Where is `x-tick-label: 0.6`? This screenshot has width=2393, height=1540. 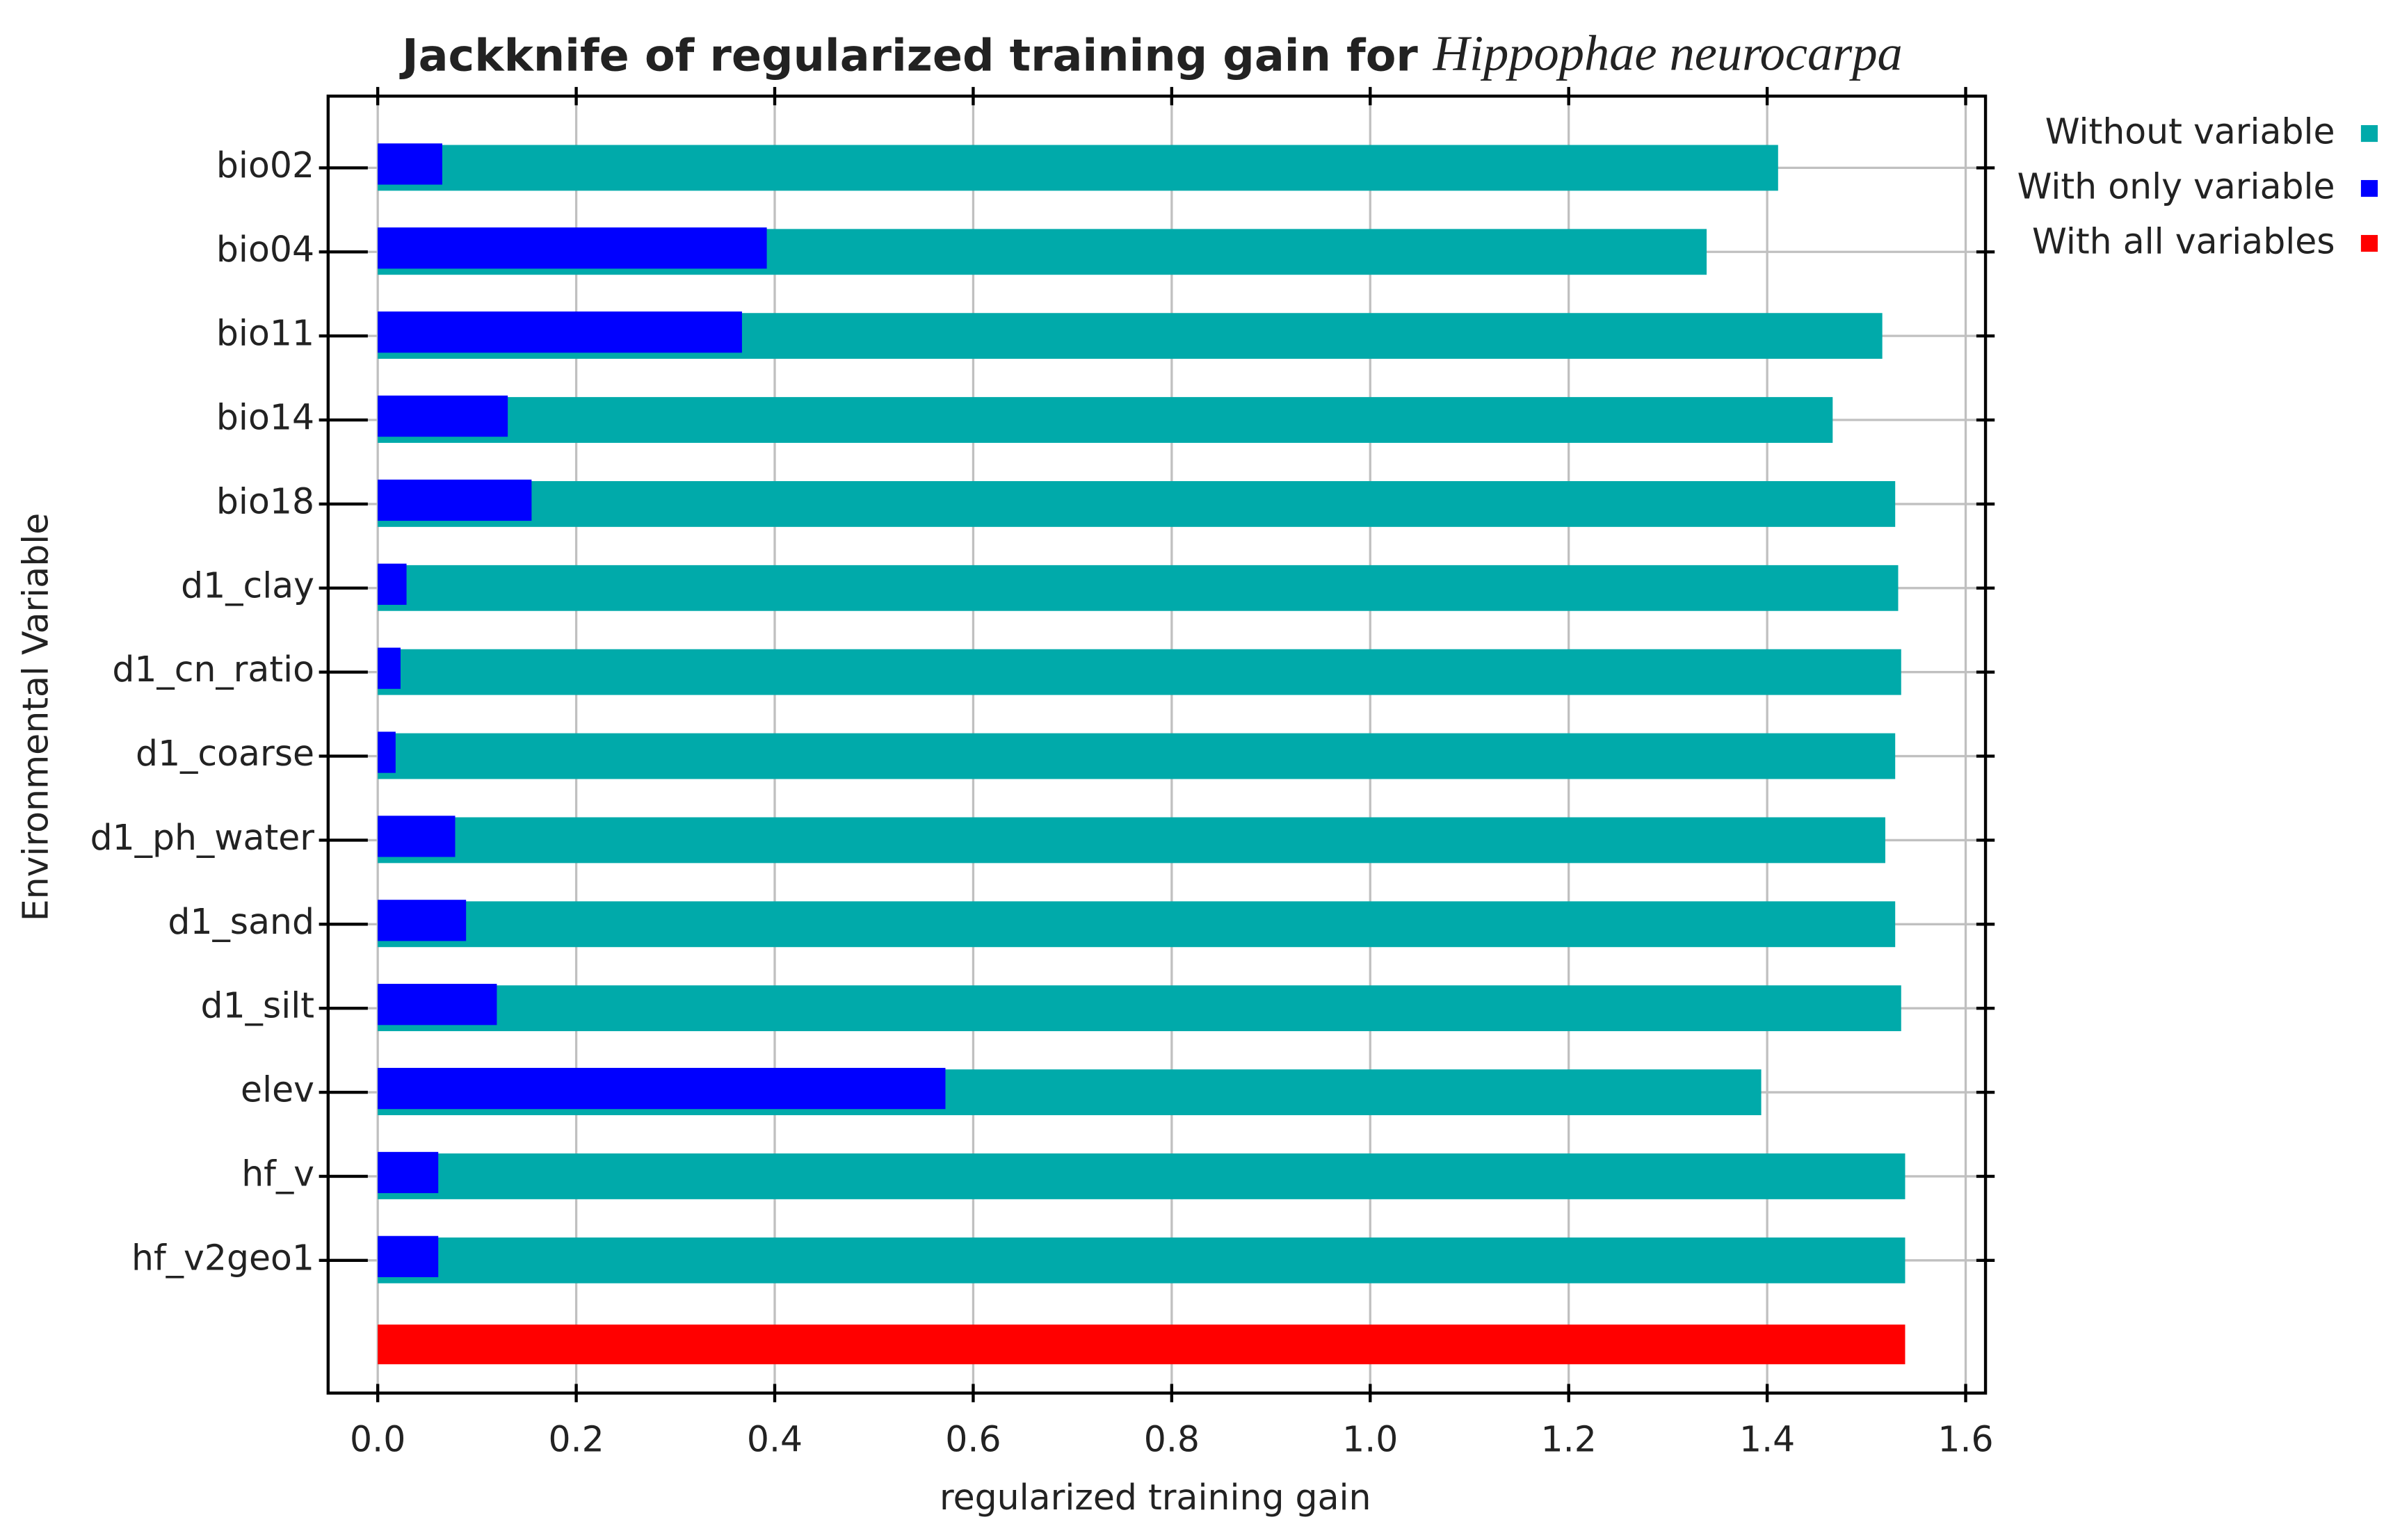
x-tick-label: 0.6 is located at coordinates (973, 1438).